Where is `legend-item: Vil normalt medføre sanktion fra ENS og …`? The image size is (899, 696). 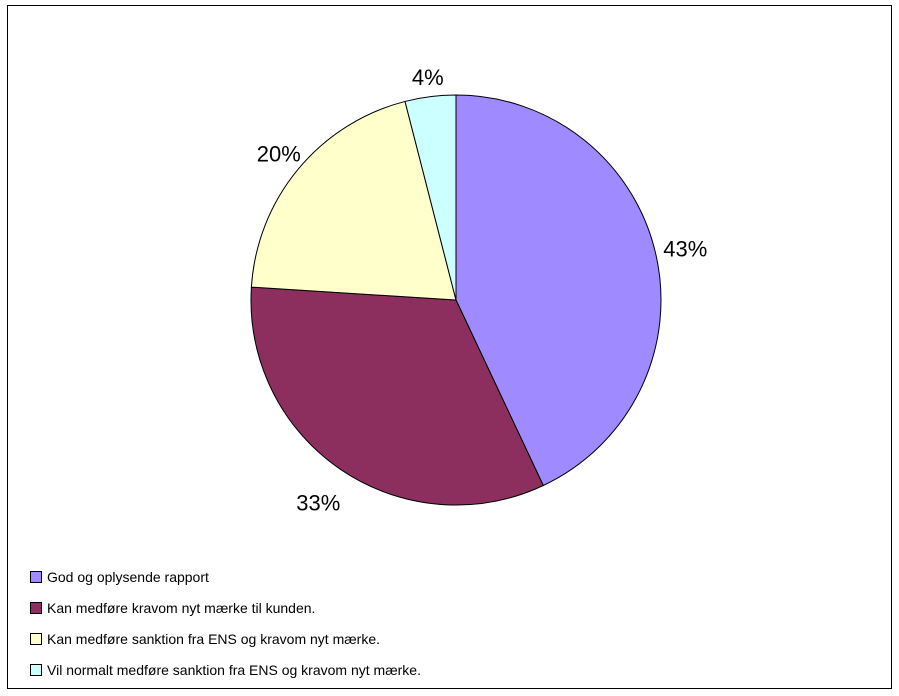 legend-item: Vil normalt medføre sanktion fra ENS og … is located at coordinates (225, 670).